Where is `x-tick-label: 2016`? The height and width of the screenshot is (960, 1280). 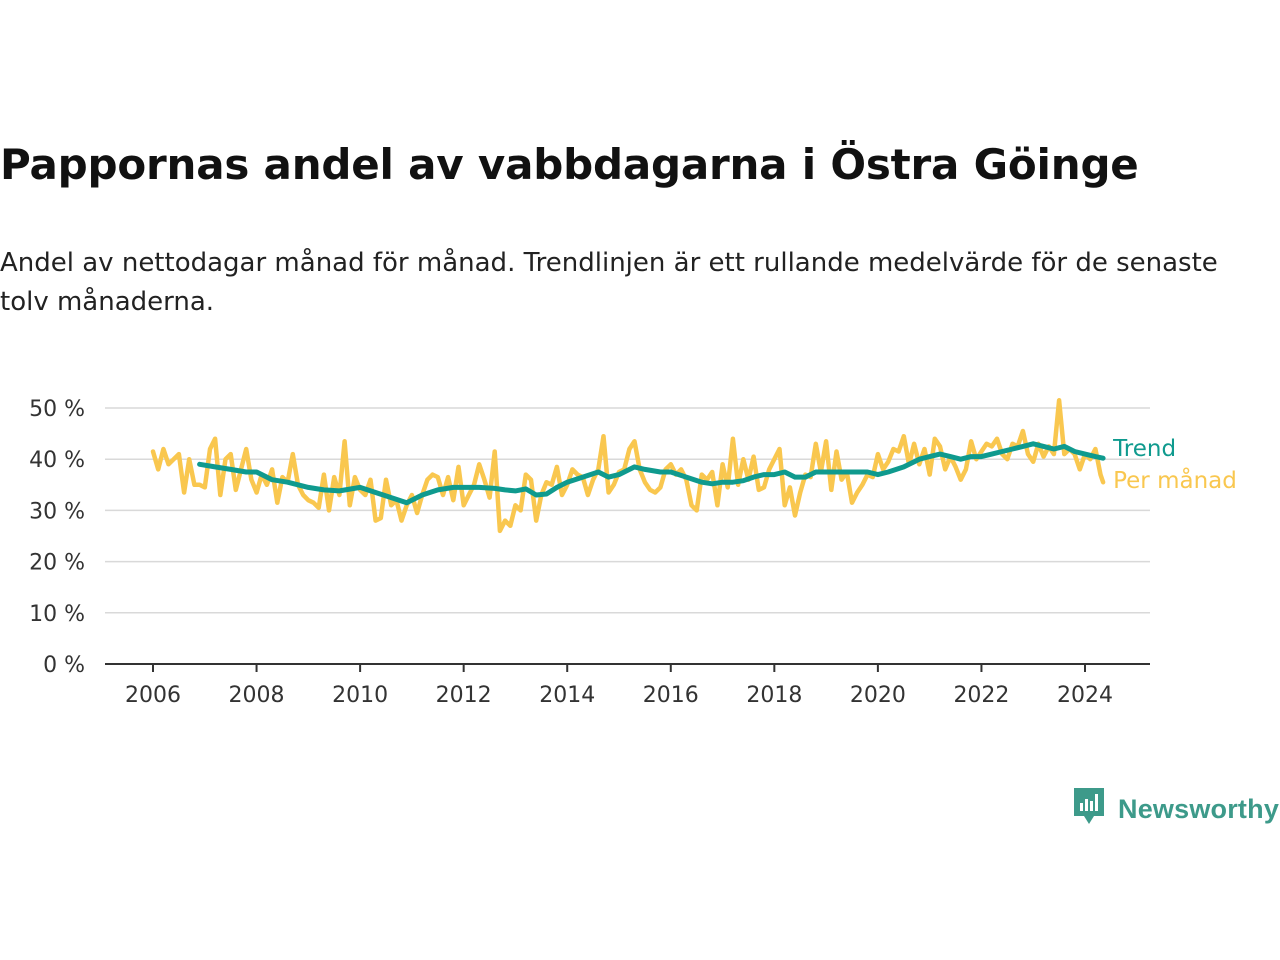
x-tick-label: 2016 is located at coordinates (671, 695).